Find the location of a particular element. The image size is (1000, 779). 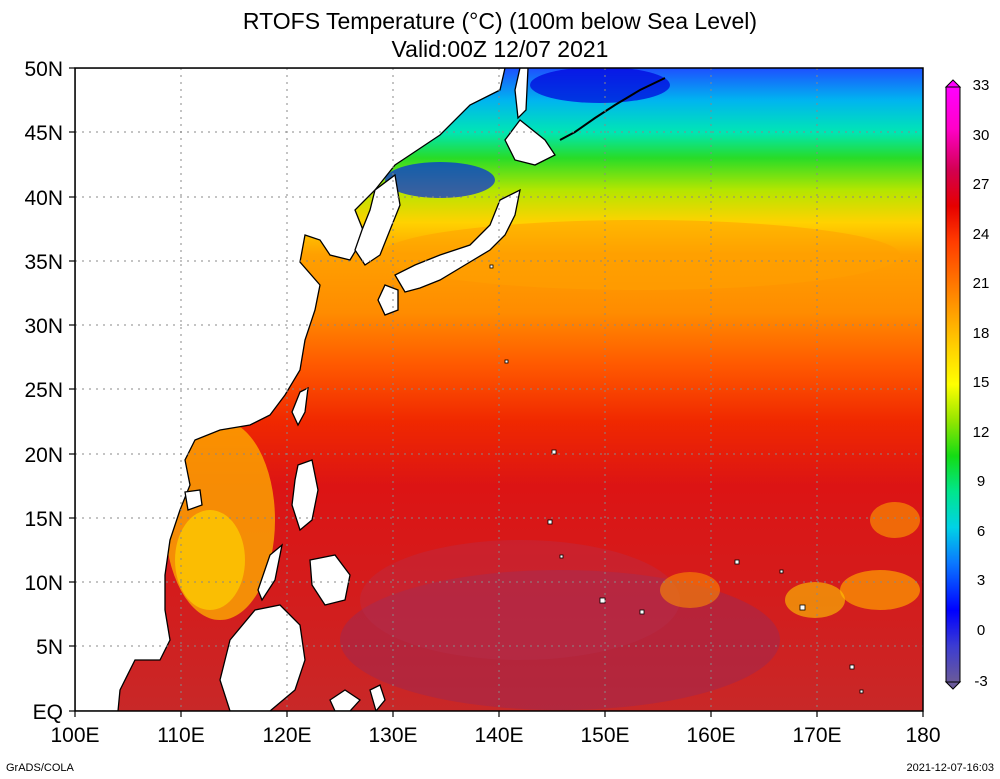

colorbar-label: 9 is located at coordinates (981, 481).